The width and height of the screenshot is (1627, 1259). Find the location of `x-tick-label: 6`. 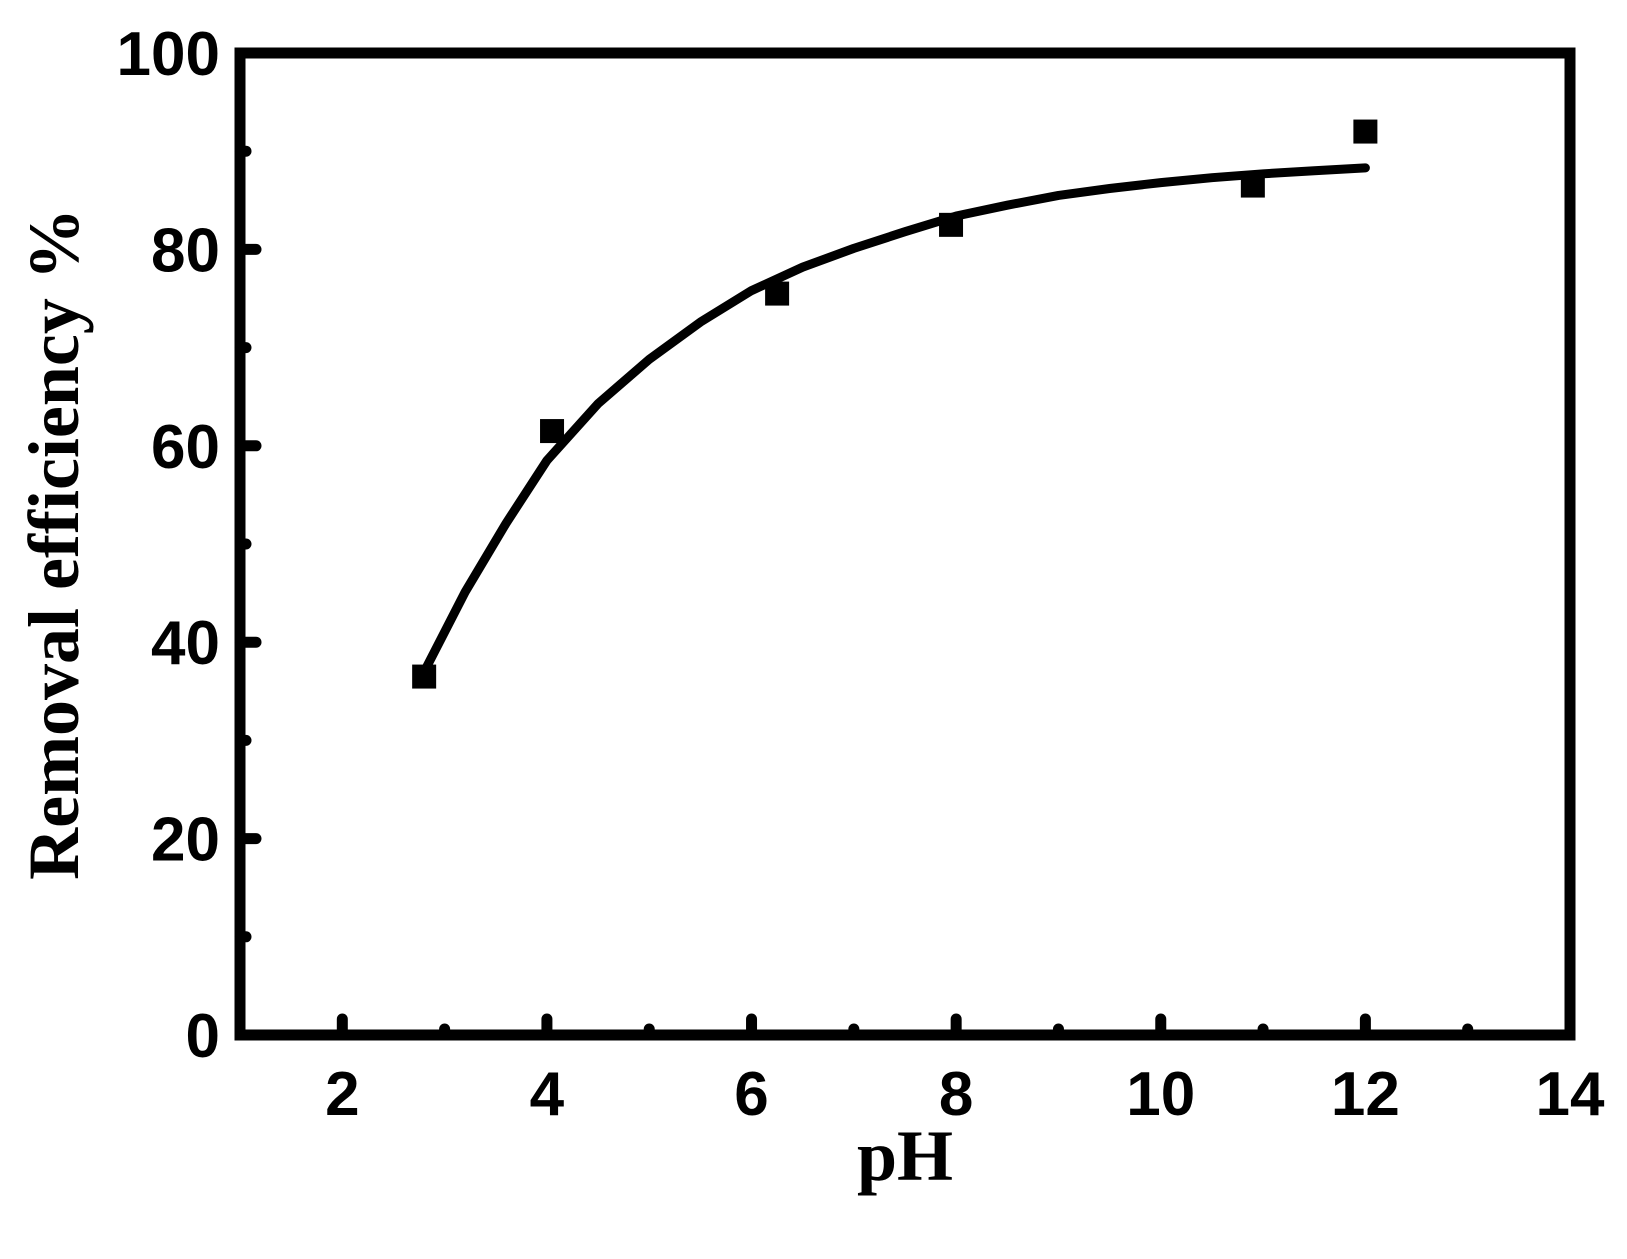

x-tick-label: 6 is located at coordinates (751, 1094).